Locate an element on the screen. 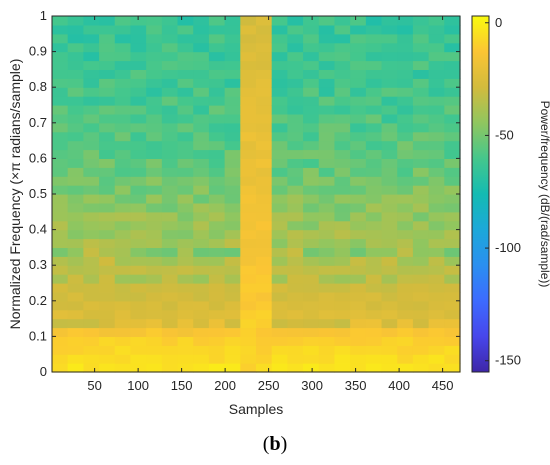 The width and height of the screenshot is (550, 465). colorbar-tick-label: 0 is located at coordinates (498, 22).